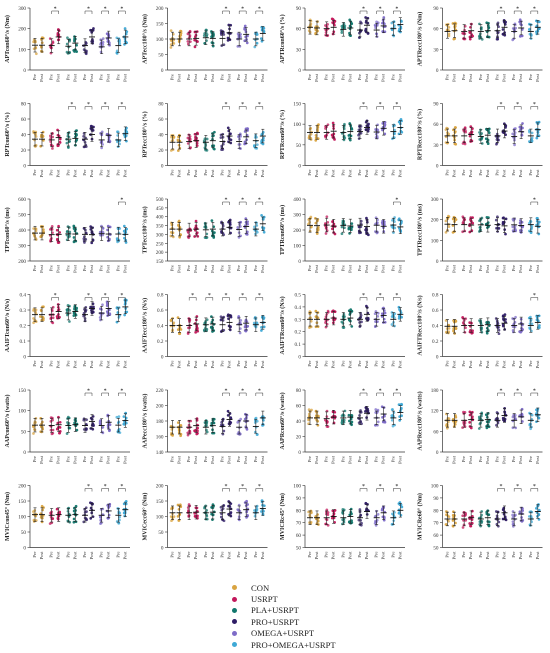  What do you see at coordinates (436, 125) in the screenshot?
I see `y-tick-label: 60` at bounding box center [436, 125].